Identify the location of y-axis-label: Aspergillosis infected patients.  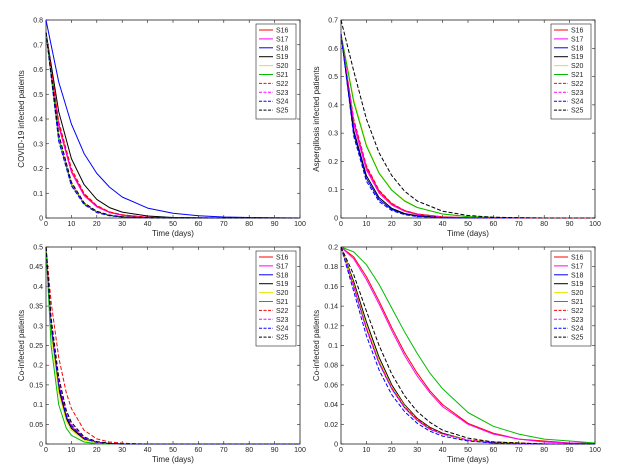
(316, 118).